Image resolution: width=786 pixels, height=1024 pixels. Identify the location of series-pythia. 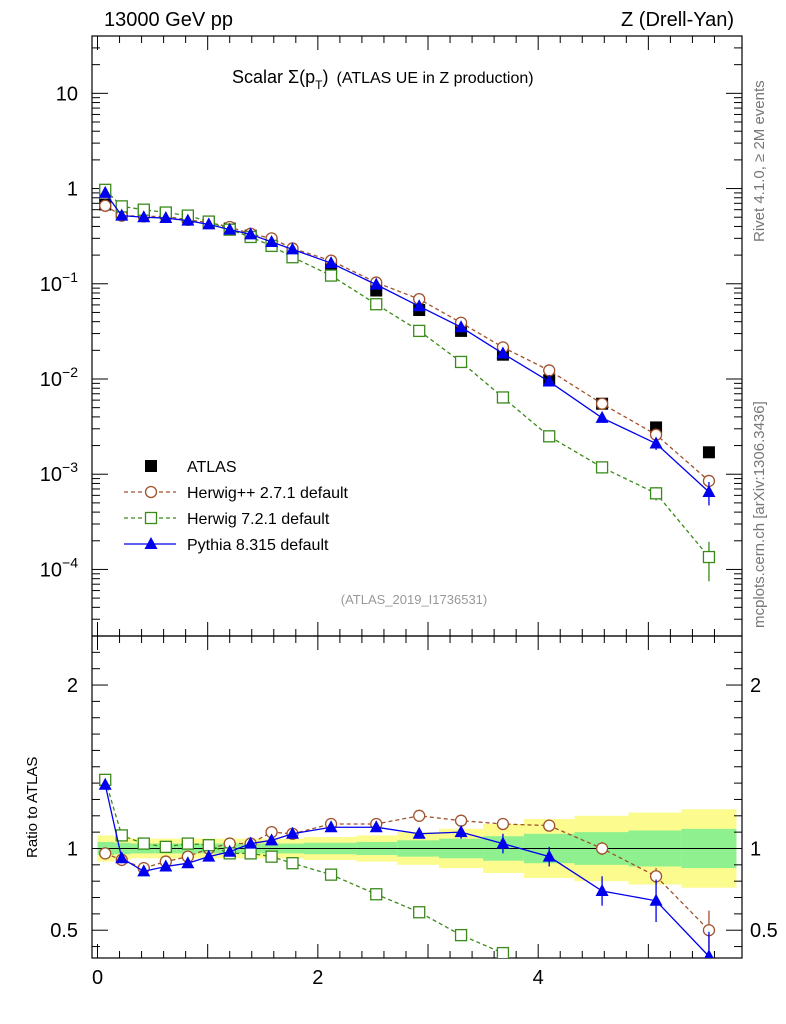
(406, 867).